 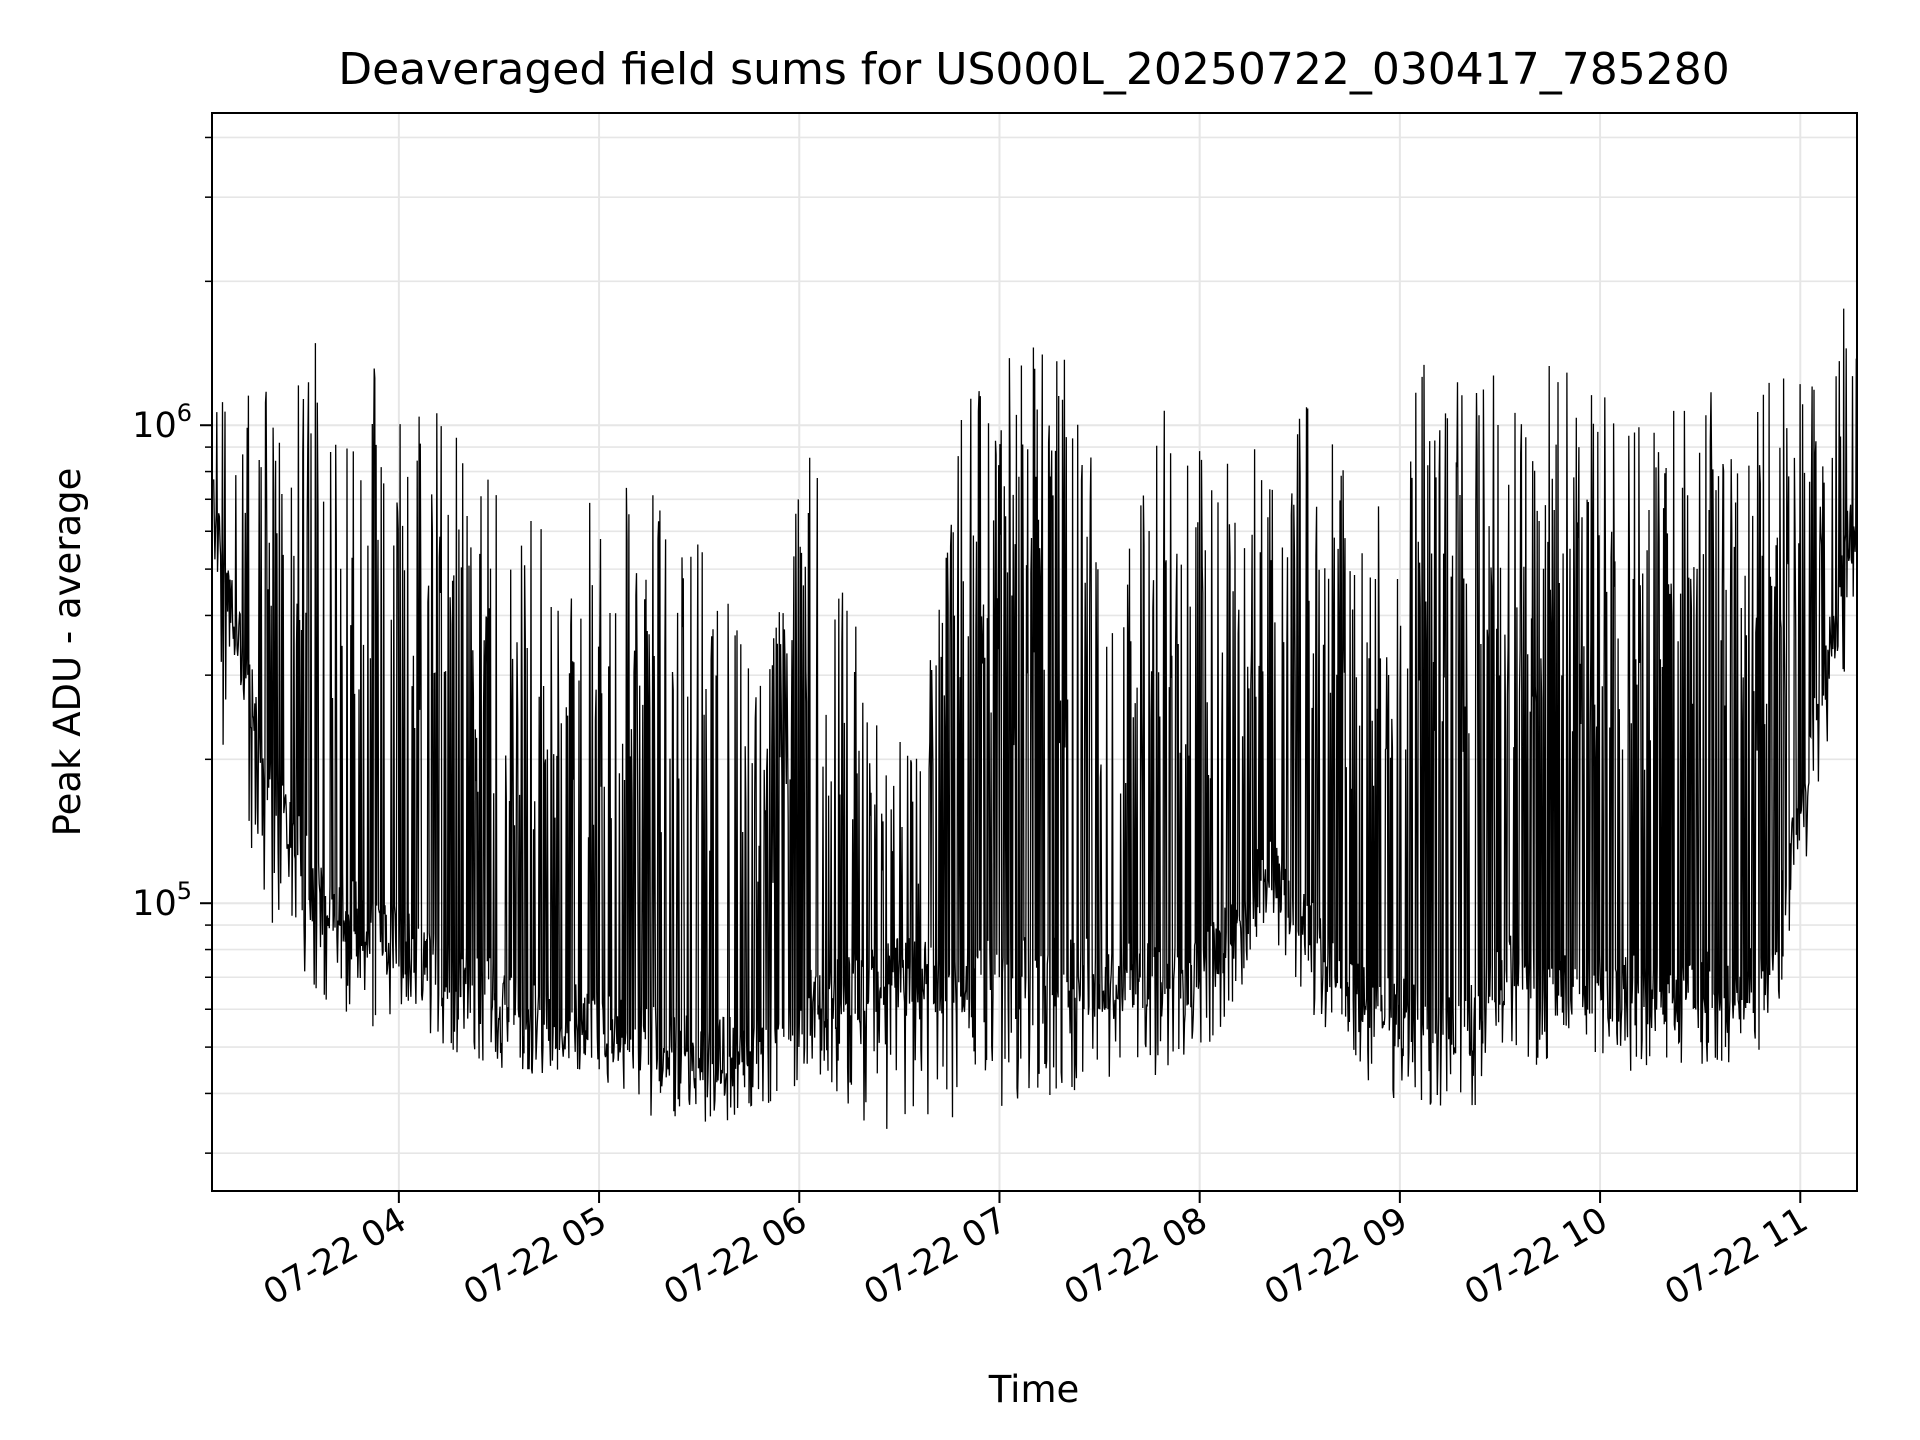 What do you see at coordinates (162, 422) in the screenshot?
I see `y-tick-label: 10⁶` at bounding box center [162, 422].